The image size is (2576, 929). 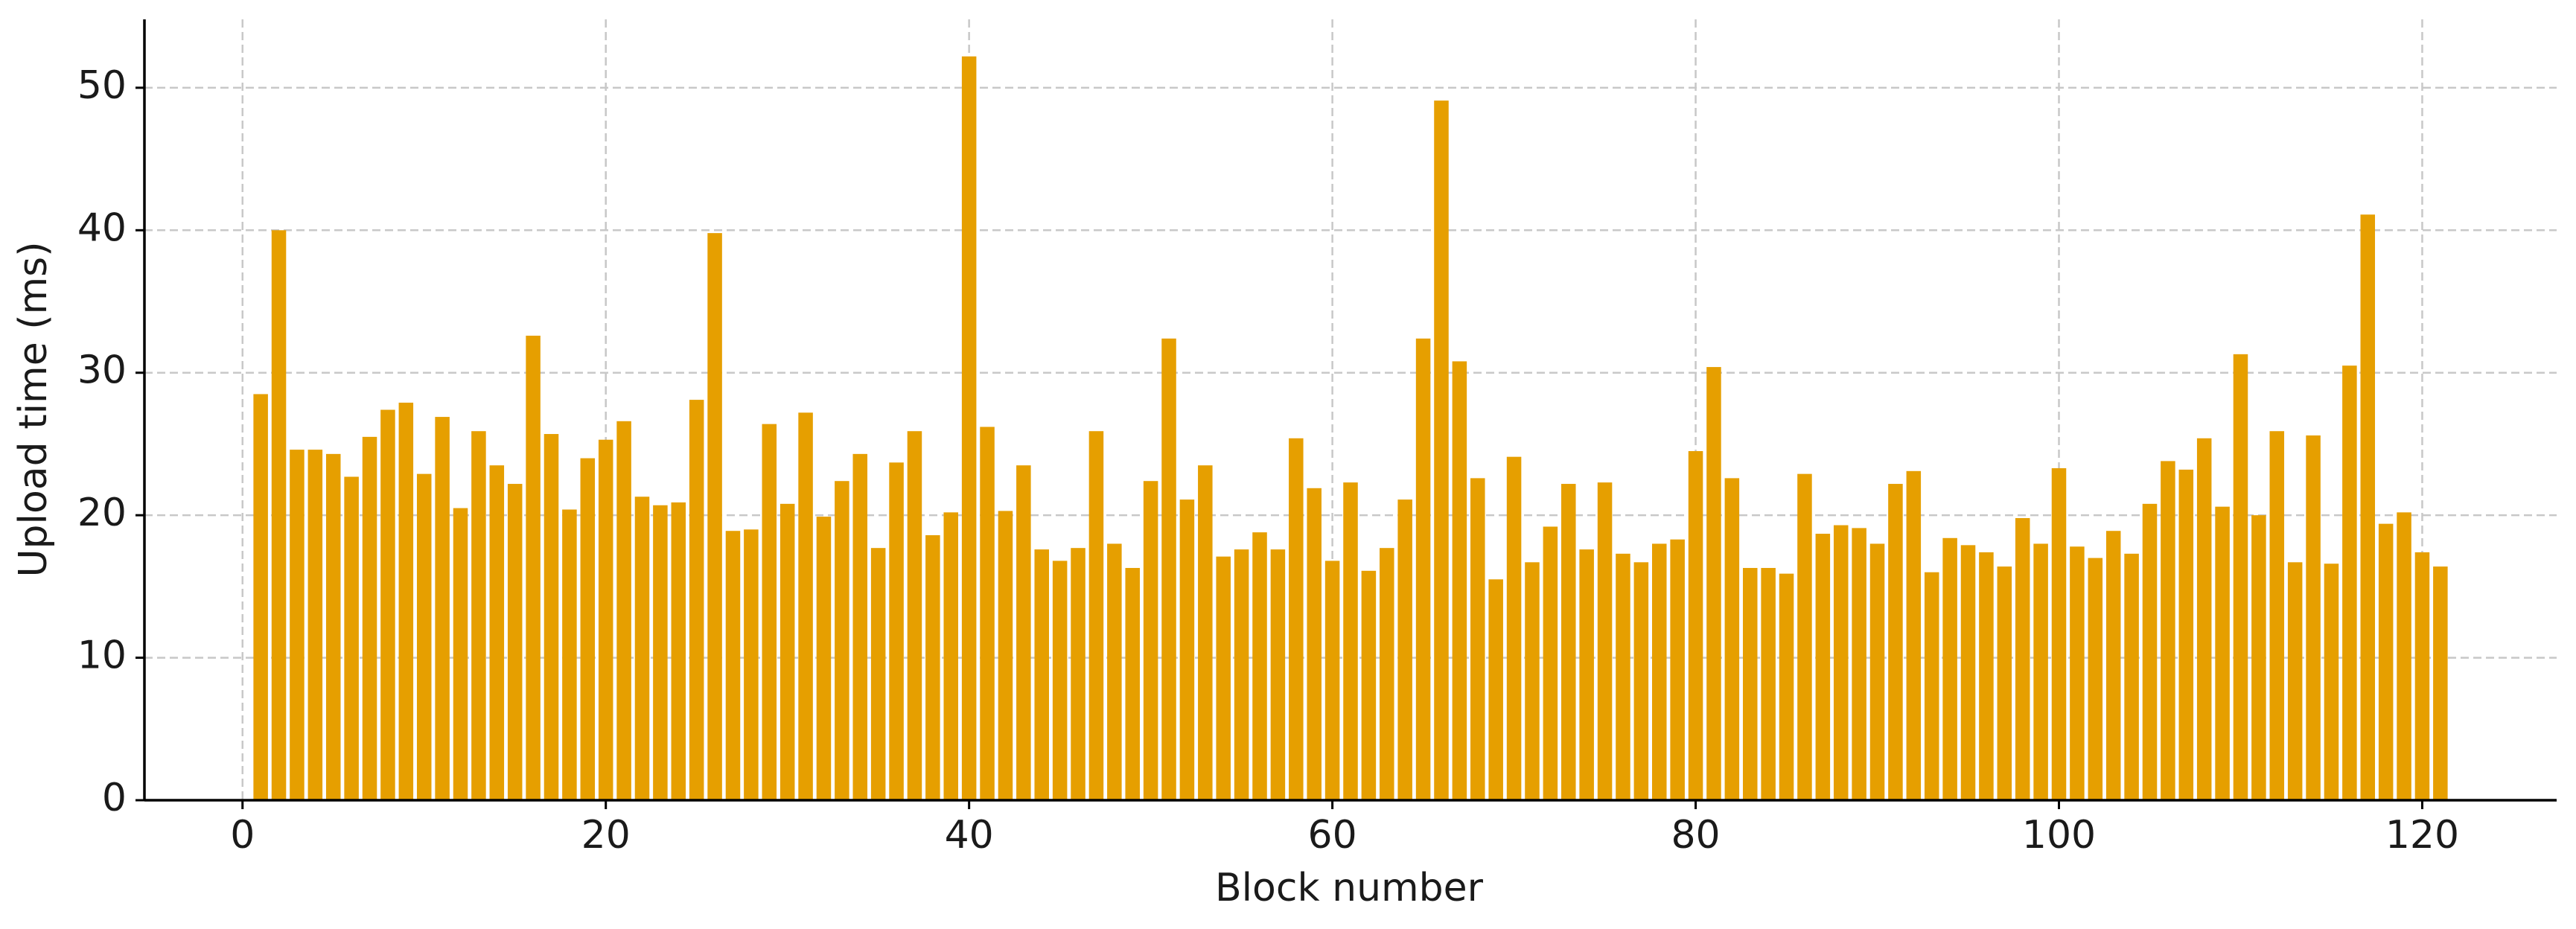 I want to click on x-tick-label: 20, so click(x=606, y=835).